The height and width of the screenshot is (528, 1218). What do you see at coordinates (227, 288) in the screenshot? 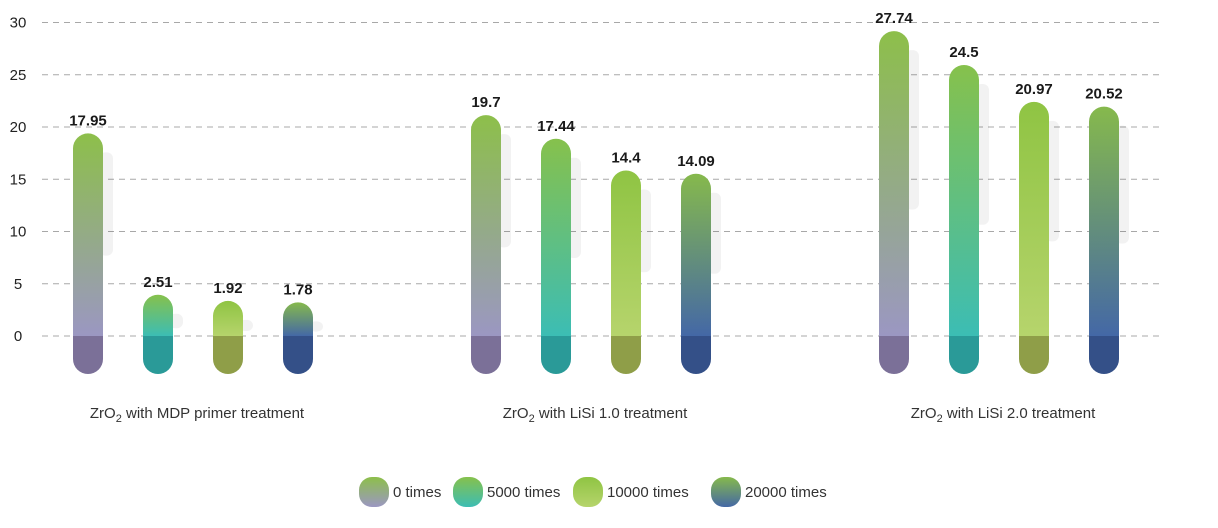
I see `value-label: 1.92` at bounding box center [227, 288].